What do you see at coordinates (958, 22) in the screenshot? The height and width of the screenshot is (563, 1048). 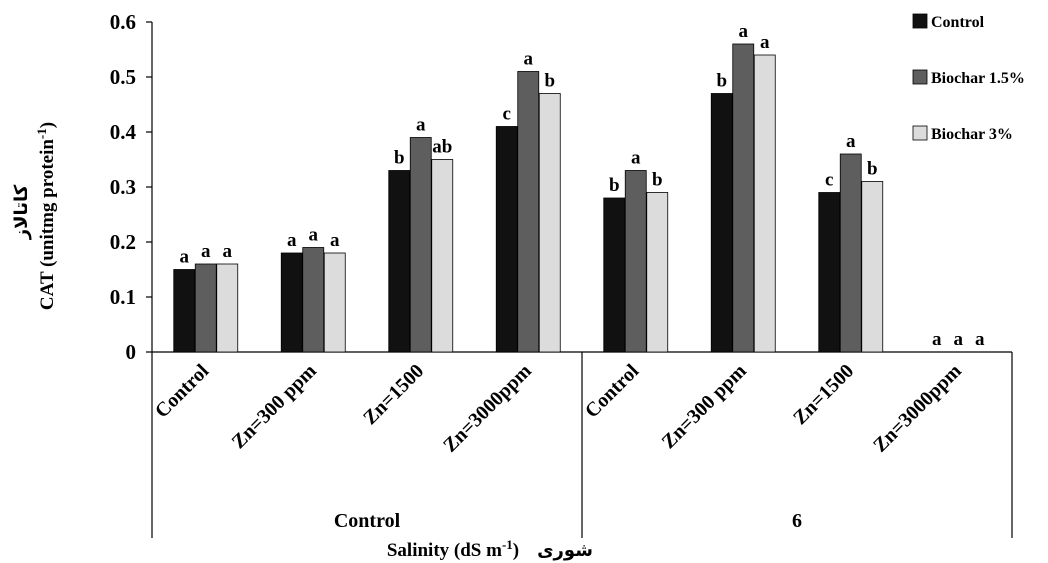 I see `legend-label: Control` at bounding box center [958, 22].